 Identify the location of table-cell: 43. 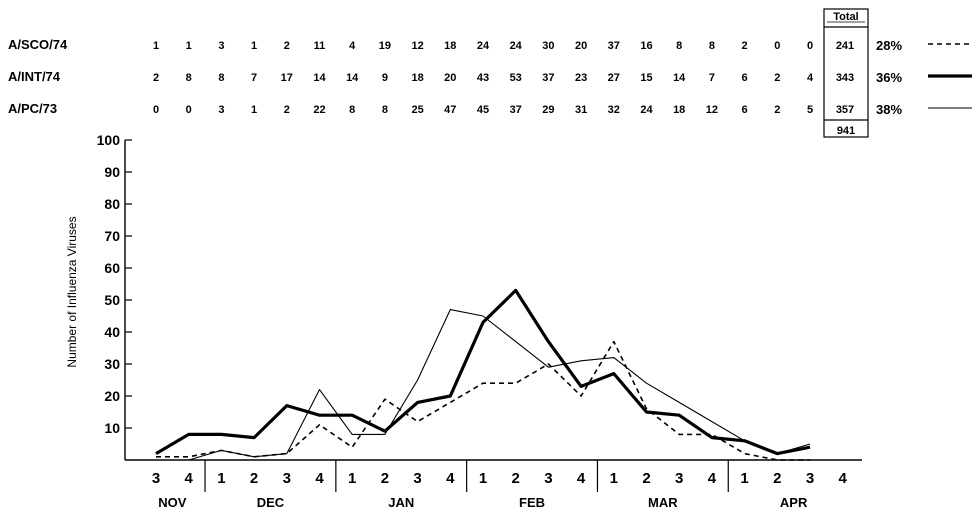
(483, 78).